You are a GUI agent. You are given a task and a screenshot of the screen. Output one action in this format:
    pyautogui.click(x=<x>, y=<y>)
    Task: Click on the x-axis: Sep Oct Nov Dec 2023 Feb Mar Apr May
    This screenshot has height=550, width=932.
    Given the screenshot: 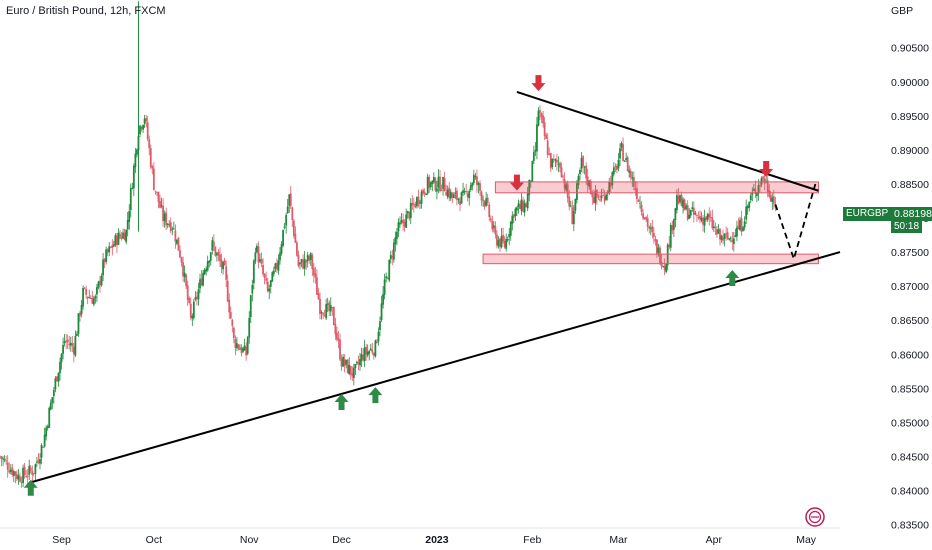 What is the action you would take?
    pyautogui.click(x=434, y=540)
    